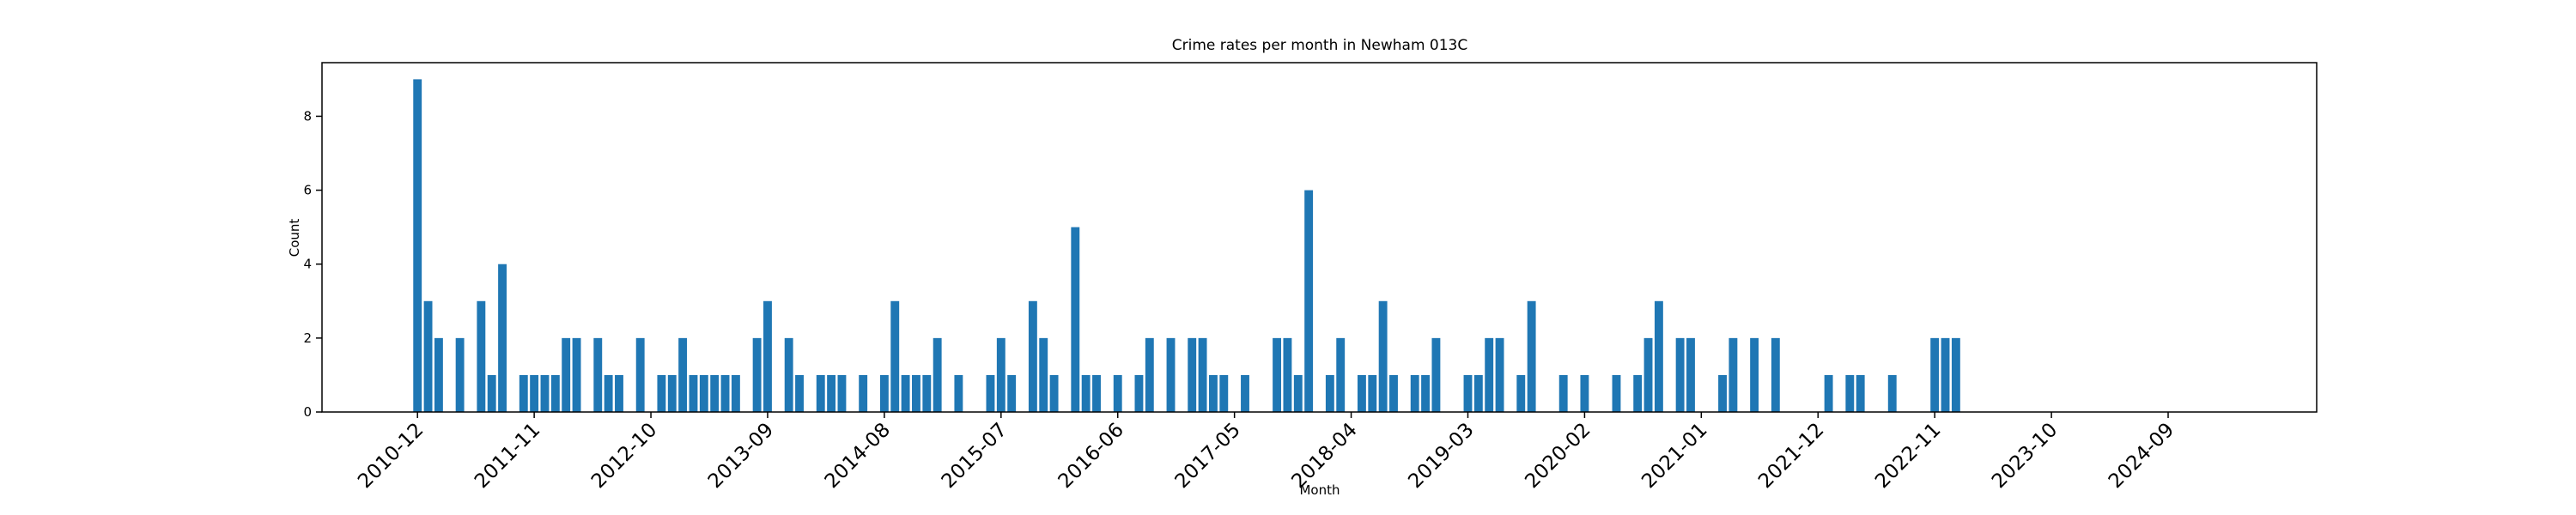 This screenshot has height=515, width=2576. I want to click on y-tick-label: 0, so click(307, 412).